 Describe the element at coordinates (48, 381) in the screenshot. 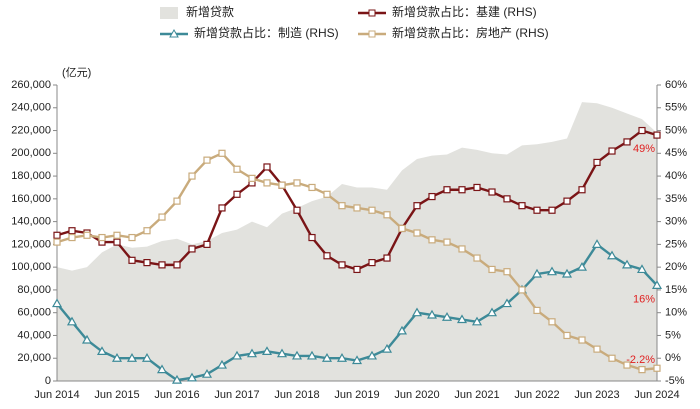

I see `y-tick-label: 0` at that location.